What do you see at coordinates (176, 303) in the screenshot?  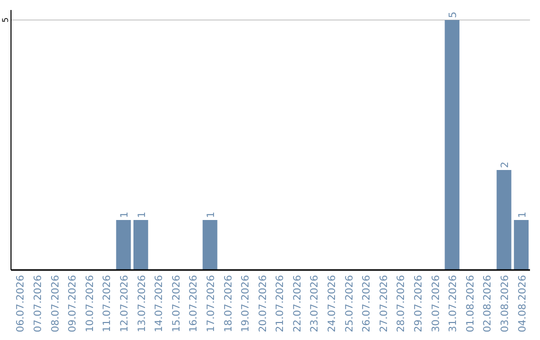 I see `x-tick-label: 15.07.2026` at bounding box center [176, 303].